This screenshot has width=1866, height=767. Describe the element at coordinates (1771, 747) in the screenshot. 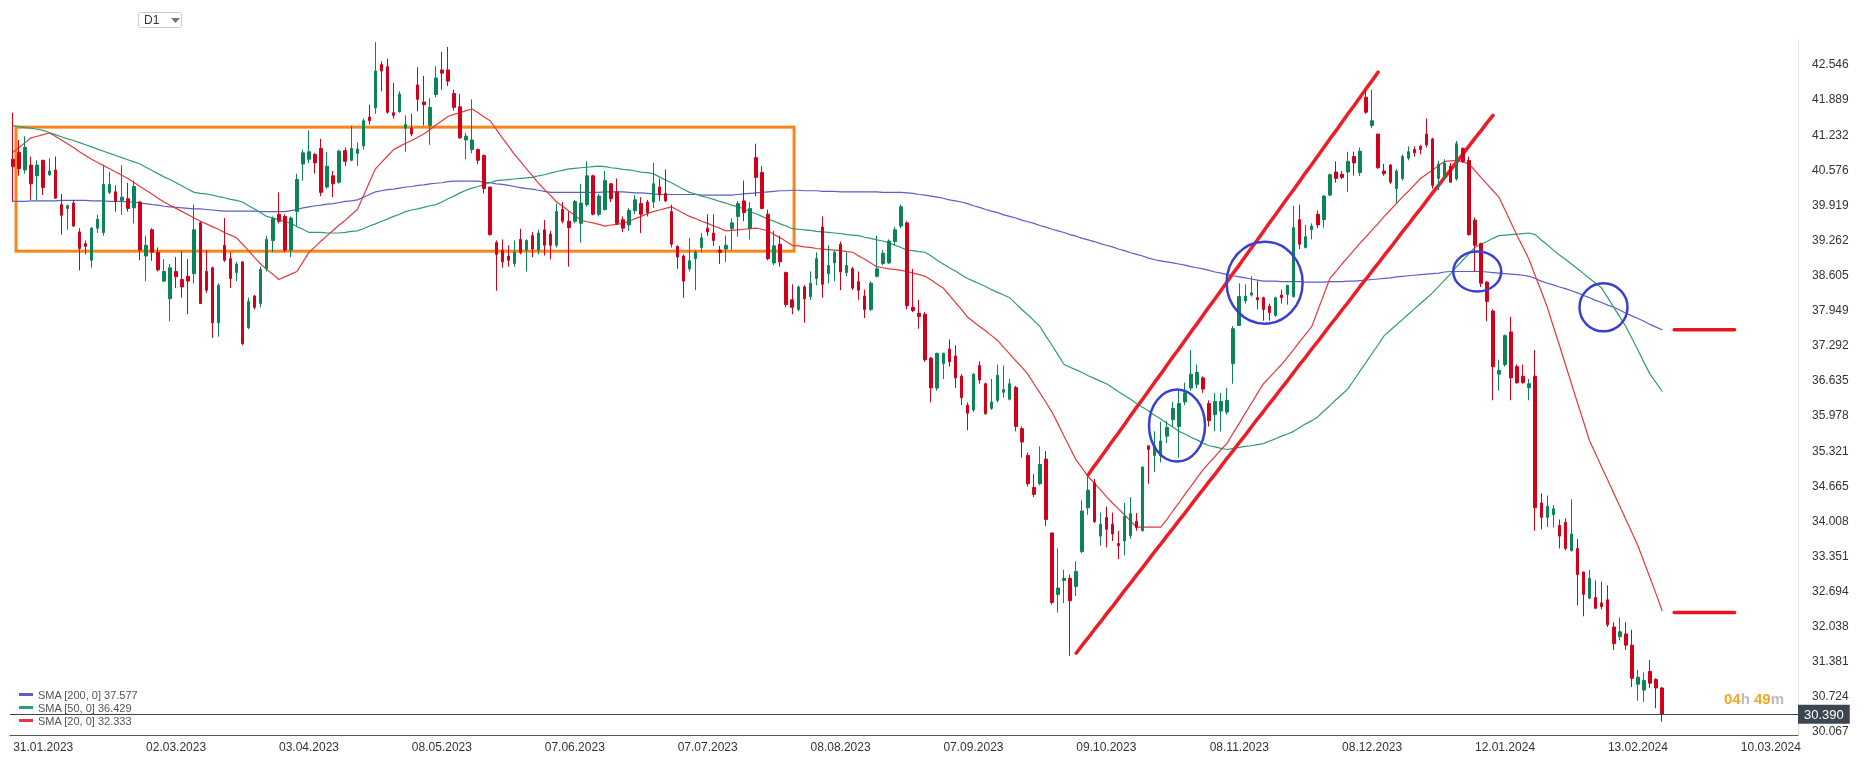

I see `x-tick-label: 10.03.2024` at that location.